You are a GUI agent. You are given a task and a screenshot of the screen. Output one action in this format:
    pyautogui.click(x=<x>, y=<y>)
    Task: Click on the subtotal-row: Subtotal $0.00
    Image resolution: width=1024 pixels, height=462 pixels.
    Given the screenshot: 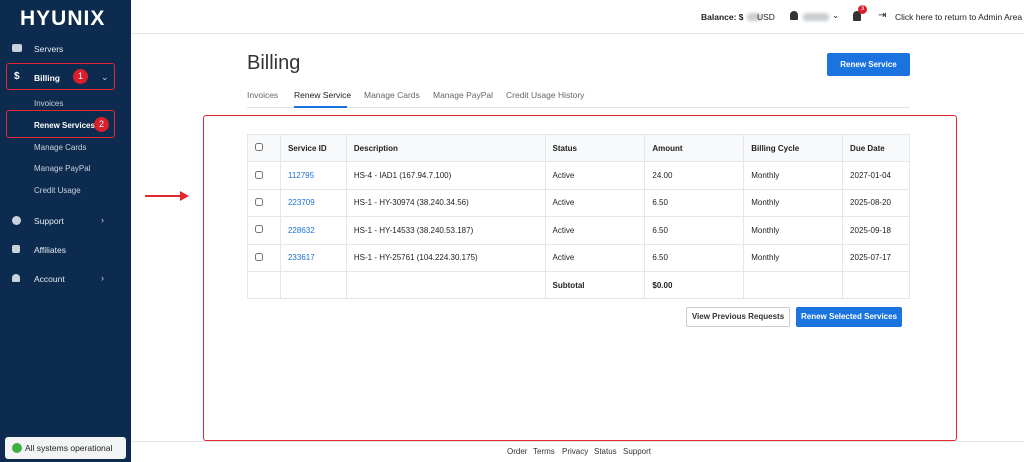 What is the action you would take?
    pyautogui.click(x=578, y=285)
    